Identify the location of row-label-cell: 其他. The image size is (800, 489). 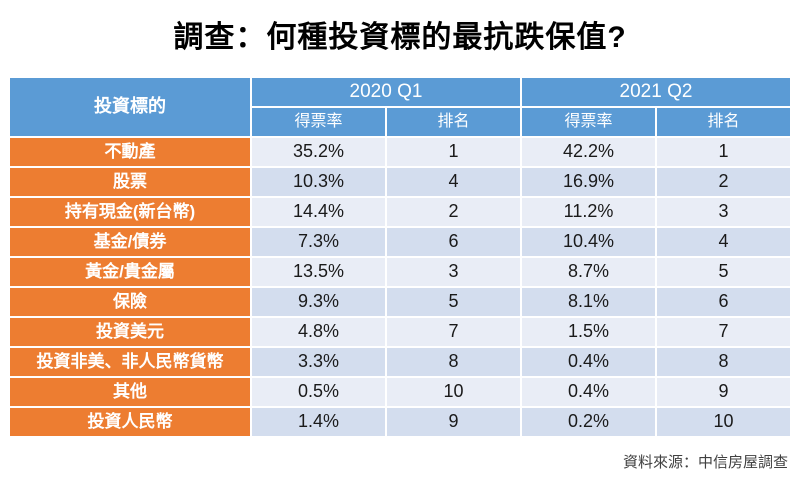
(130, 392).